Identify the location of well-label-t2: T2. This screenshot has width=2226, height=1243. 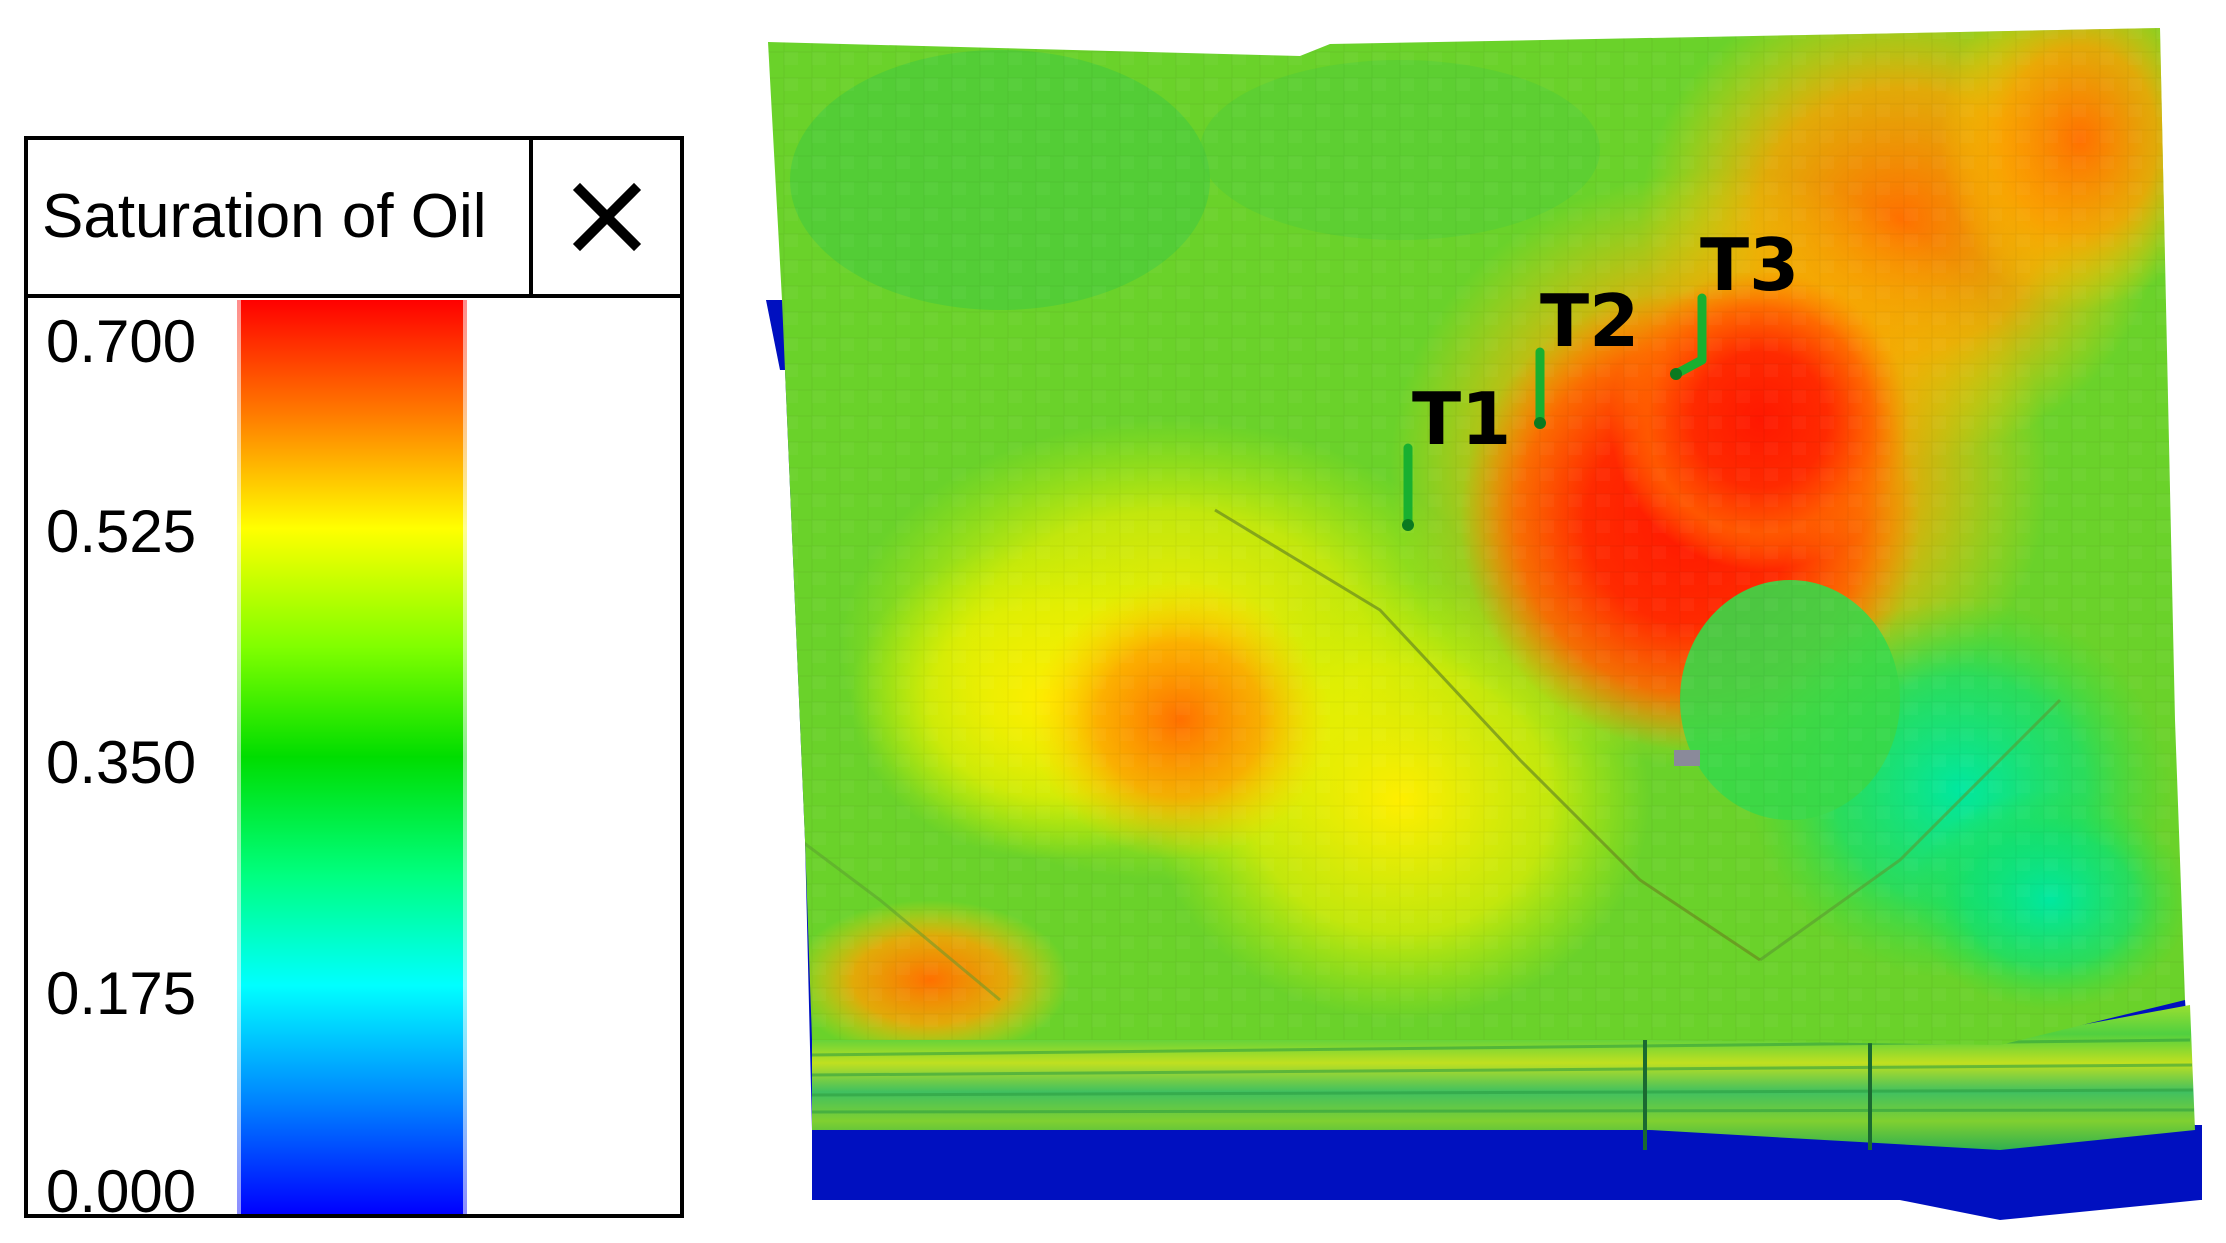
(1589, 321).